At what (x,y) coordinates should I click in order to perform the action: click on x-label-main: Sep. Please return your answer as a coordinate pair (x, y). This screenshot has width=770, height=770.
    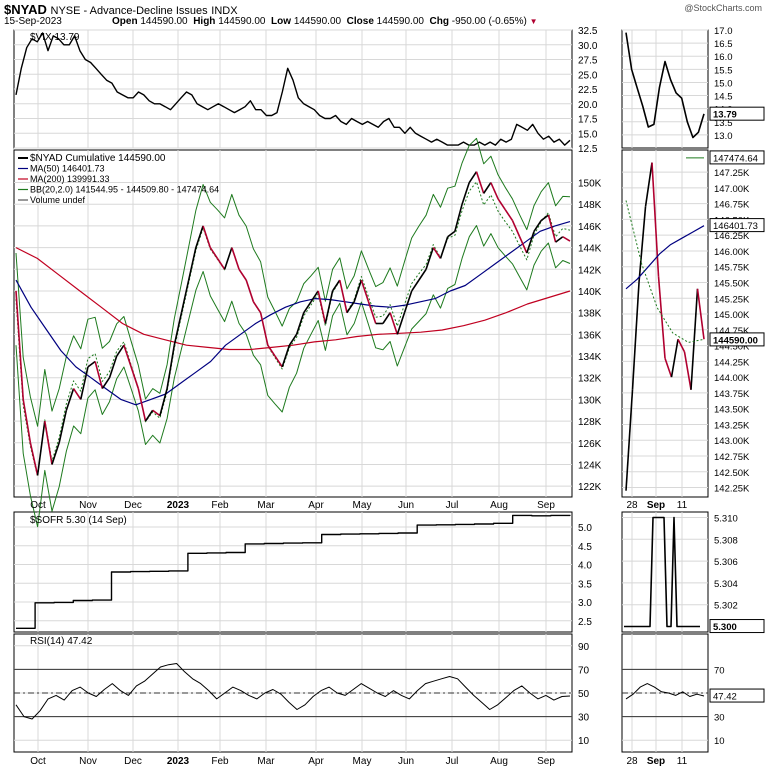
    Looking at the image, I should click on (546, 505).